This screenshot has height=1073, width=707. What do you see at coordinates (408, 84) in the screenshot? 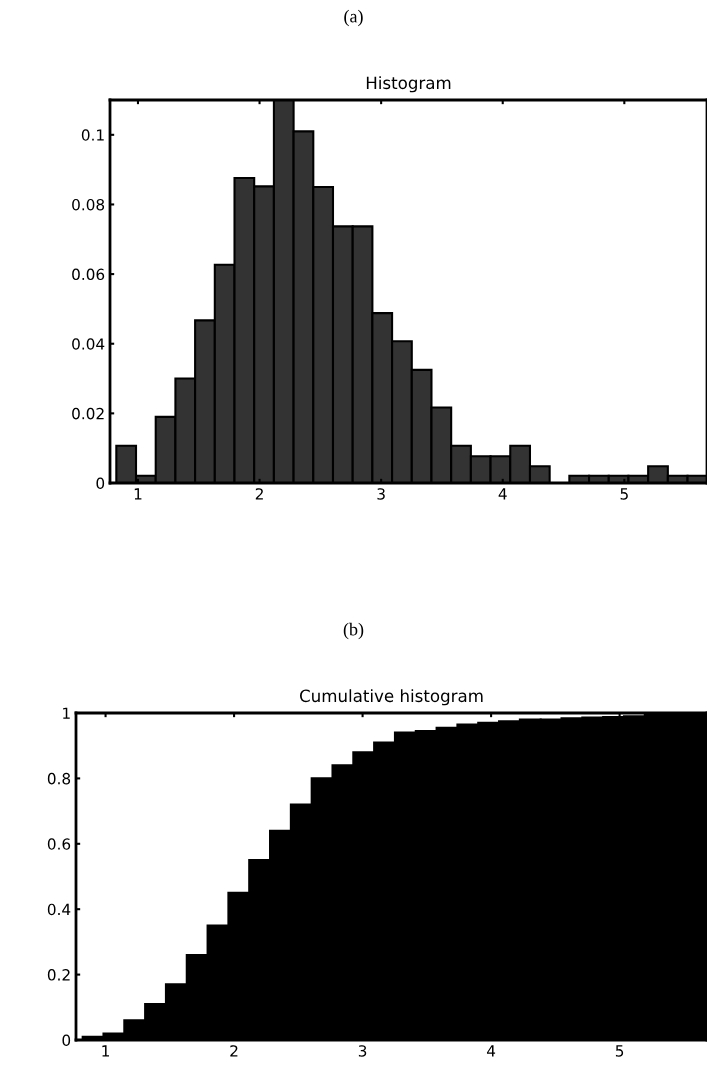
I see `chart-title: Histogram` at bounding box center [408, 84].